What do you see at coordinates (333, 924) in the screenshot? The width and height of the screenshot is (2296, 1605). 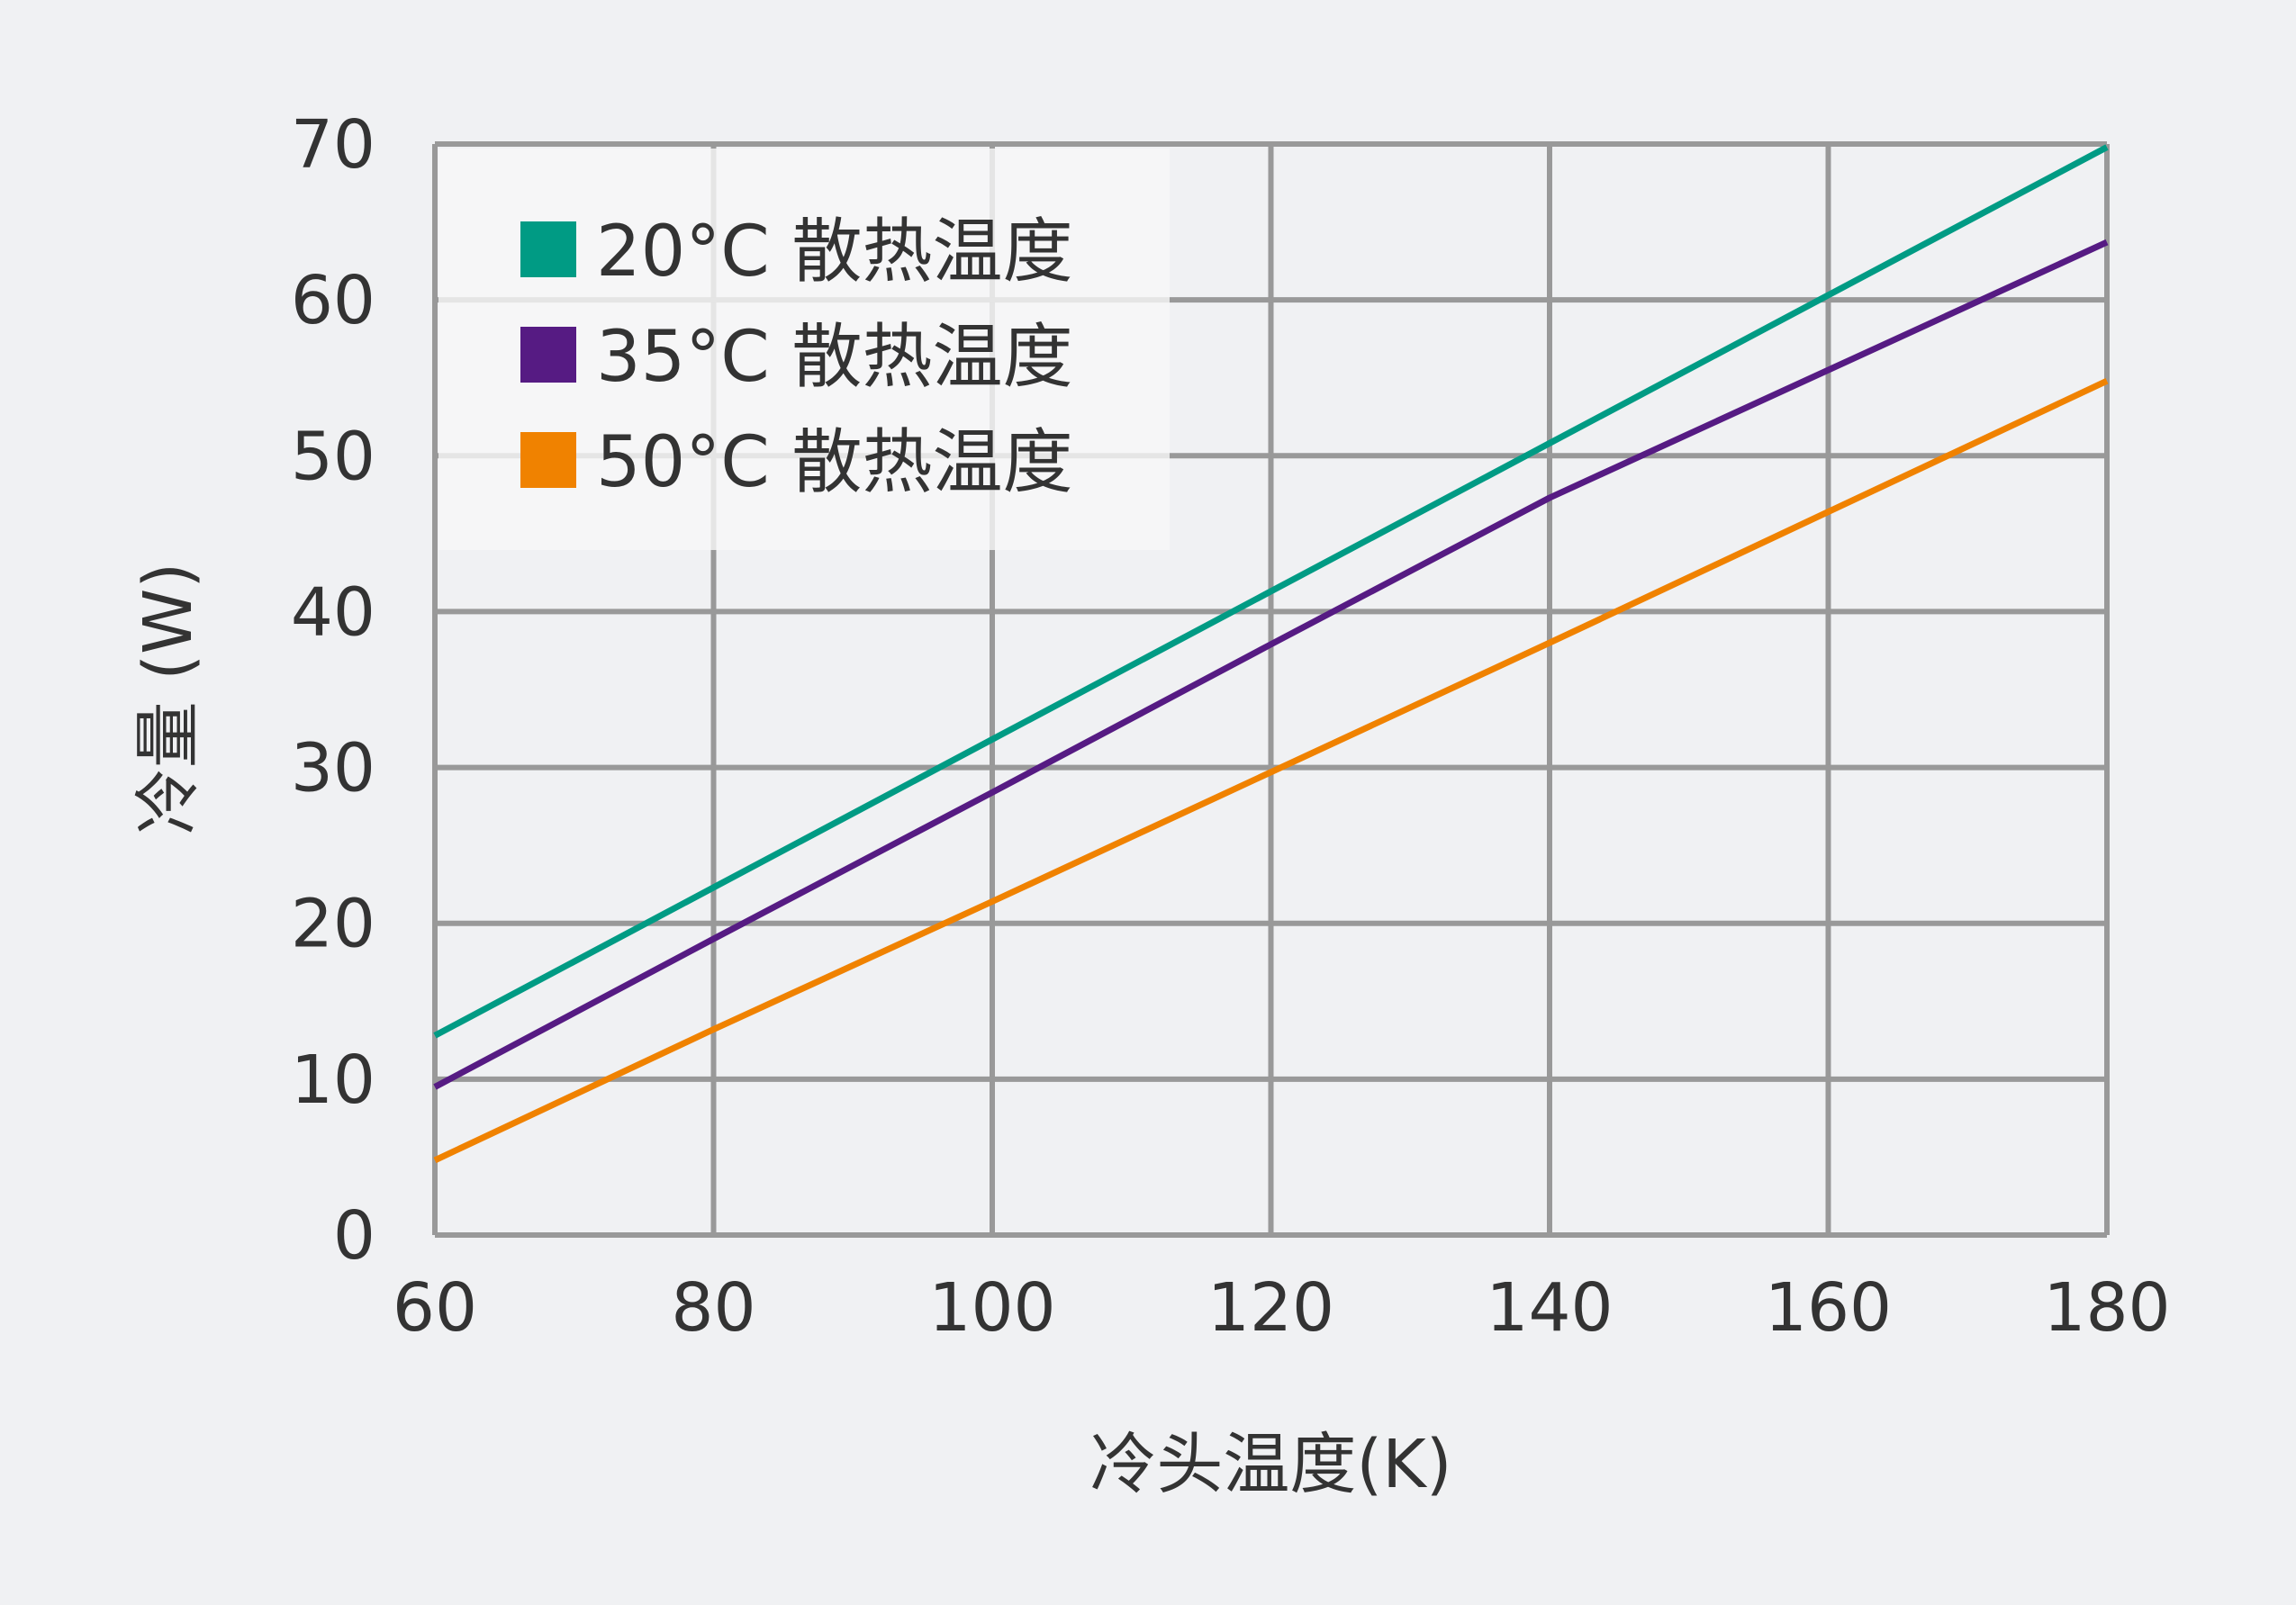 I see `y-tick-label-20: 20` at bounding box center [333, 924].